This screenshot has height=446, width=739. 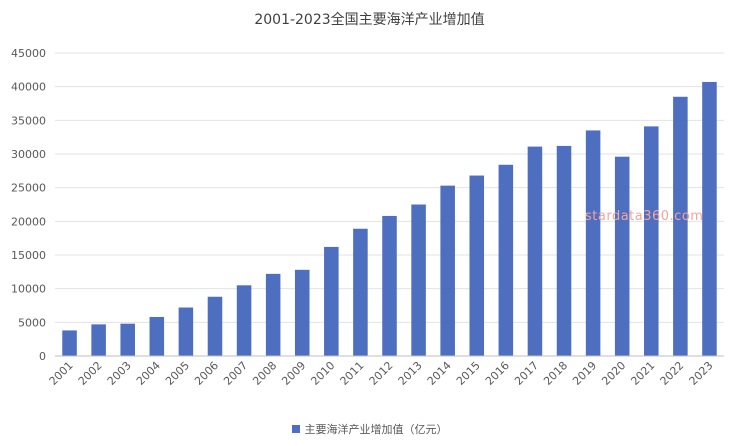 What do you see at coordinates (119, 373) in the screenshot?
I see `x-tick-label: 2003` at bounding box center [119, 373].